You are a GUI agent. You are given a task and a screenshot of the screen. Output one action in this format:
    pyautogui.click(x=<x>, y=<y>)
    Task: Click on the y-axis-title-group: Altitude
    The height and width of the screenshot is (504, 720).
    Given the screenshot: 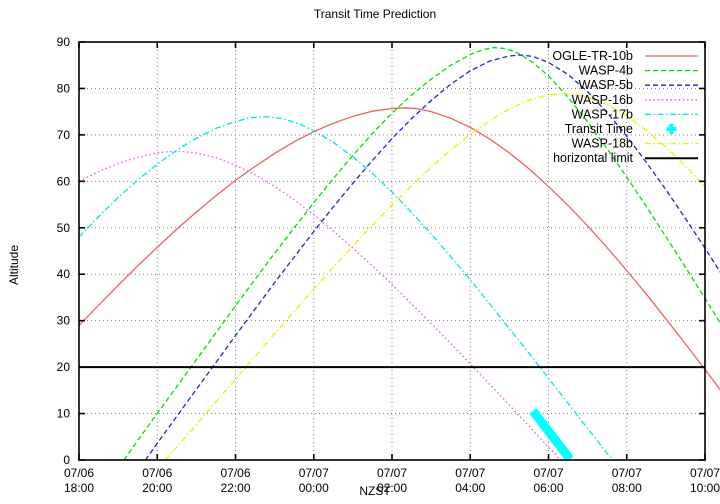 What is the action you would take?
    pyautogui.click(x=14, y=265)
    